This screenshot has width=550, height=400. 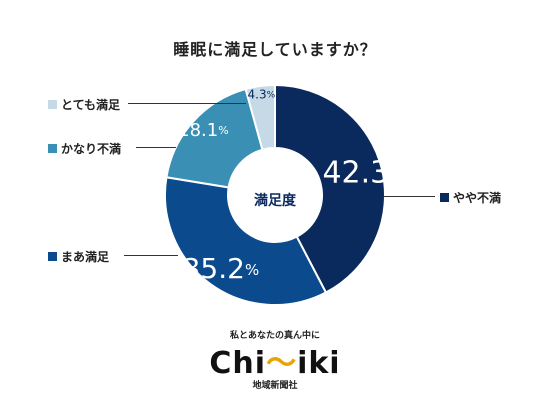 What do you see at coordinates (85, 257) in the screenshot?
I see `legend-label: まあ満足` at bounding box center [85, 257].